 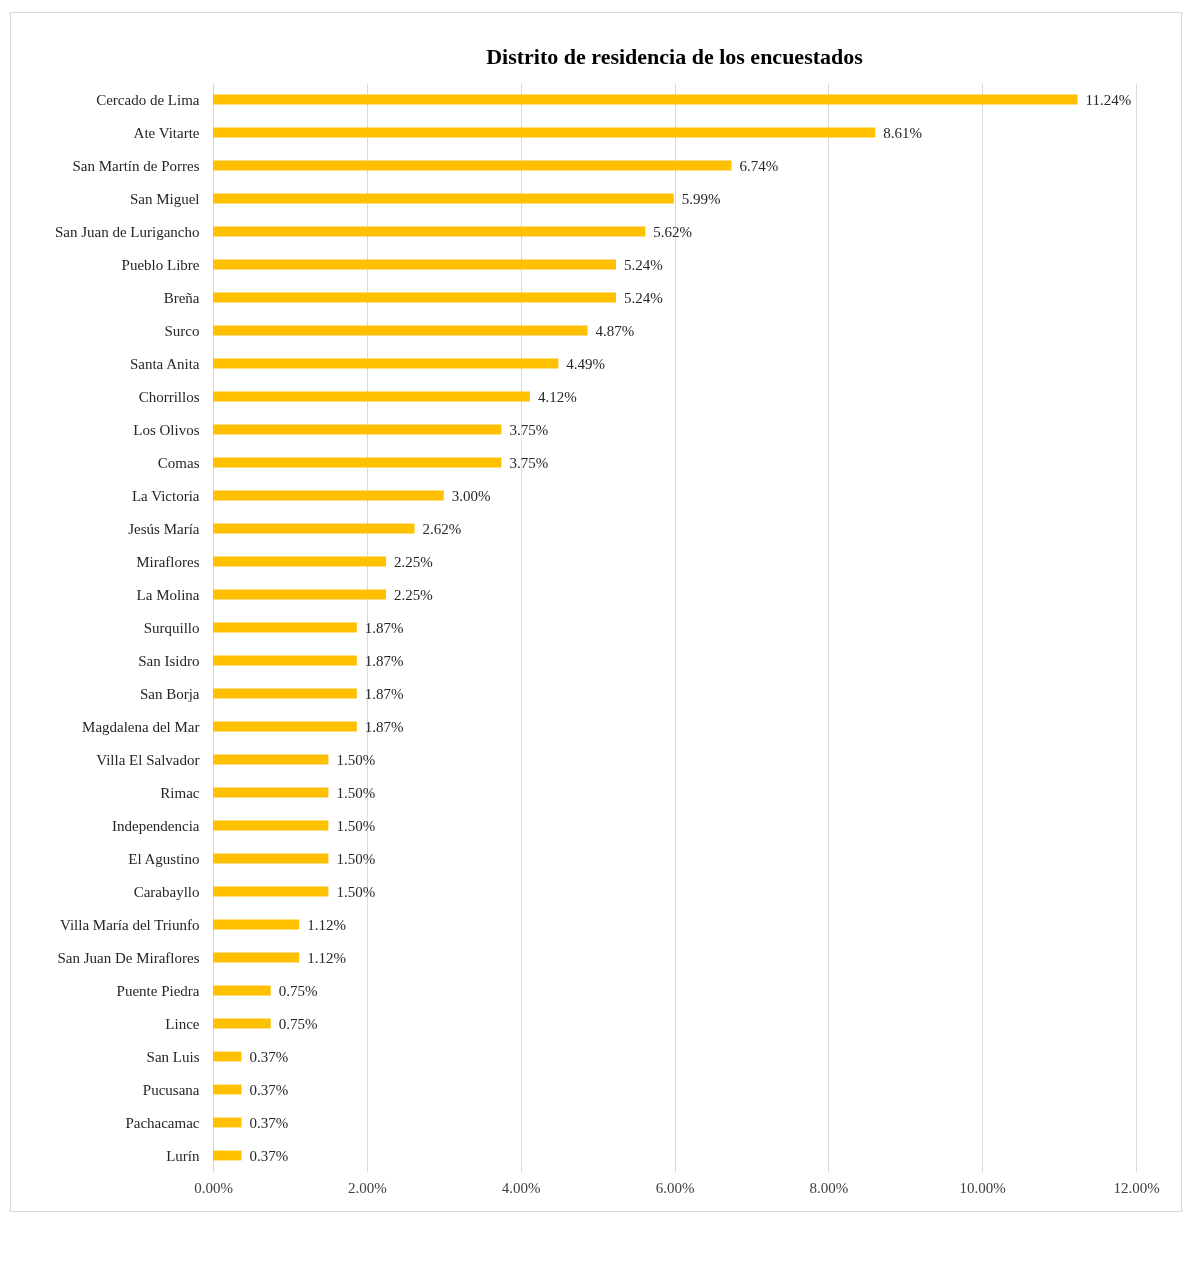 I want to click on y-tick-label: Cercado de Lima, so click(x=148, y=99).